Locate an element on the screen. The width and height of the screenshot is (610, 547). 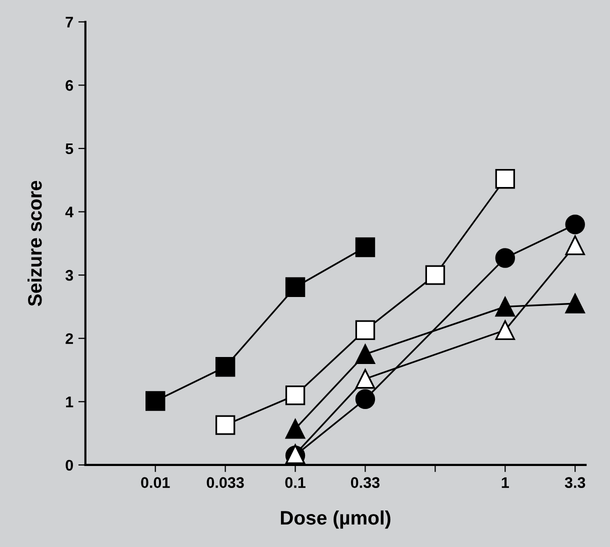
y-tick-label: 0 is located at coordinates (69, 465).